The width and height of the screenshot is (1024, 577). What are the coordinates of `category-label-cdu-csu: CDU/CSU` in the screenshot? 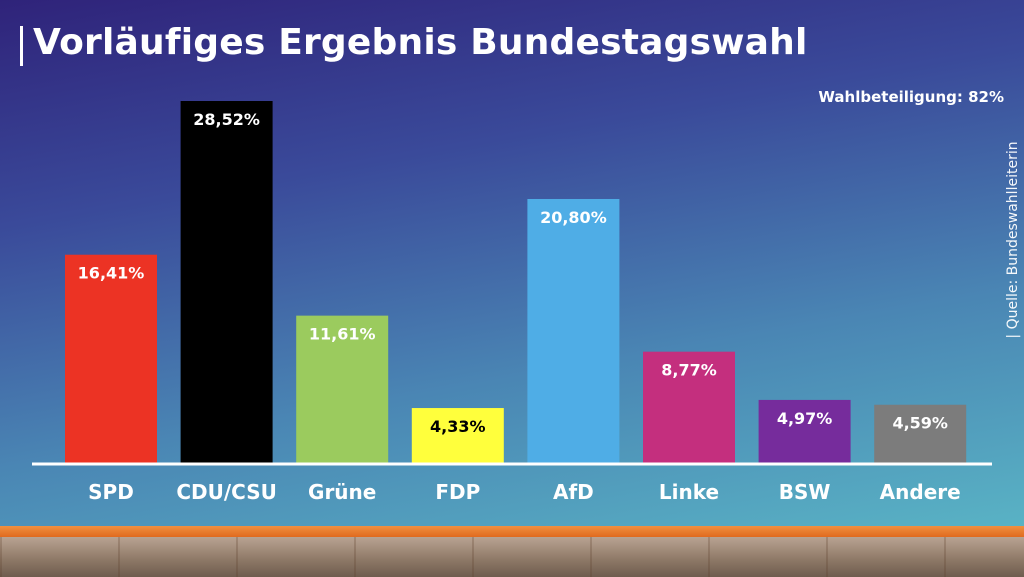 It's located at (226, 492).